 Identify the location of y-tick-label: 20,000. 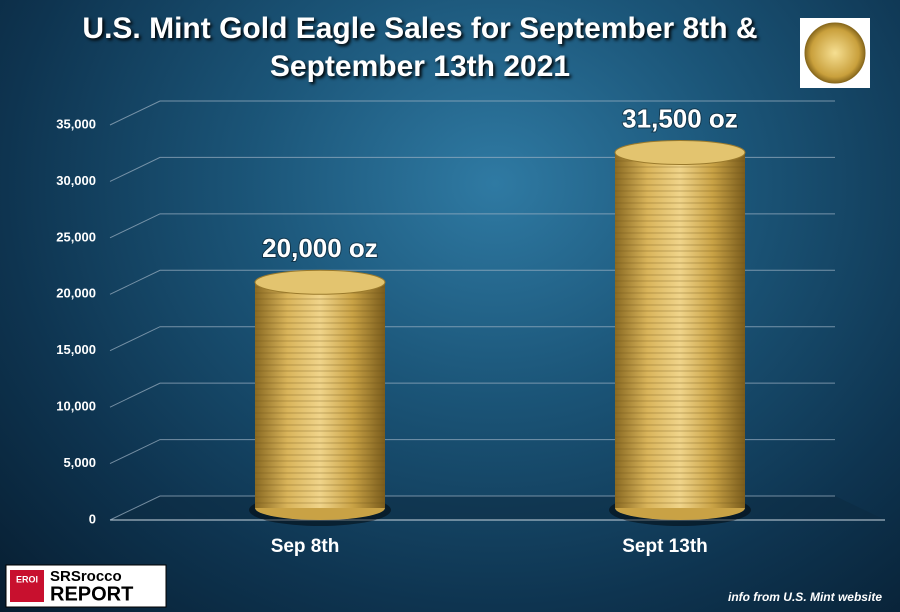
(76, 293).